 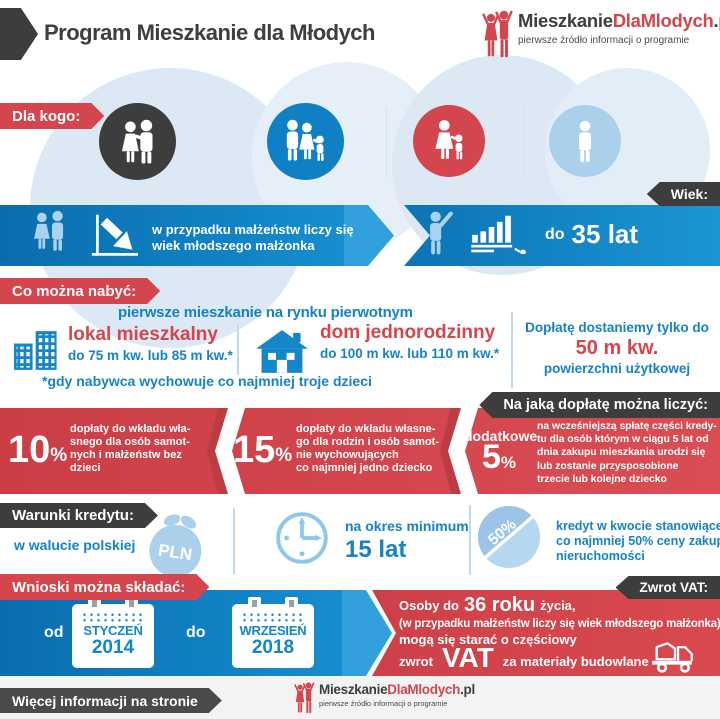 I want to click on family-icon, so click(x=306, y=142).